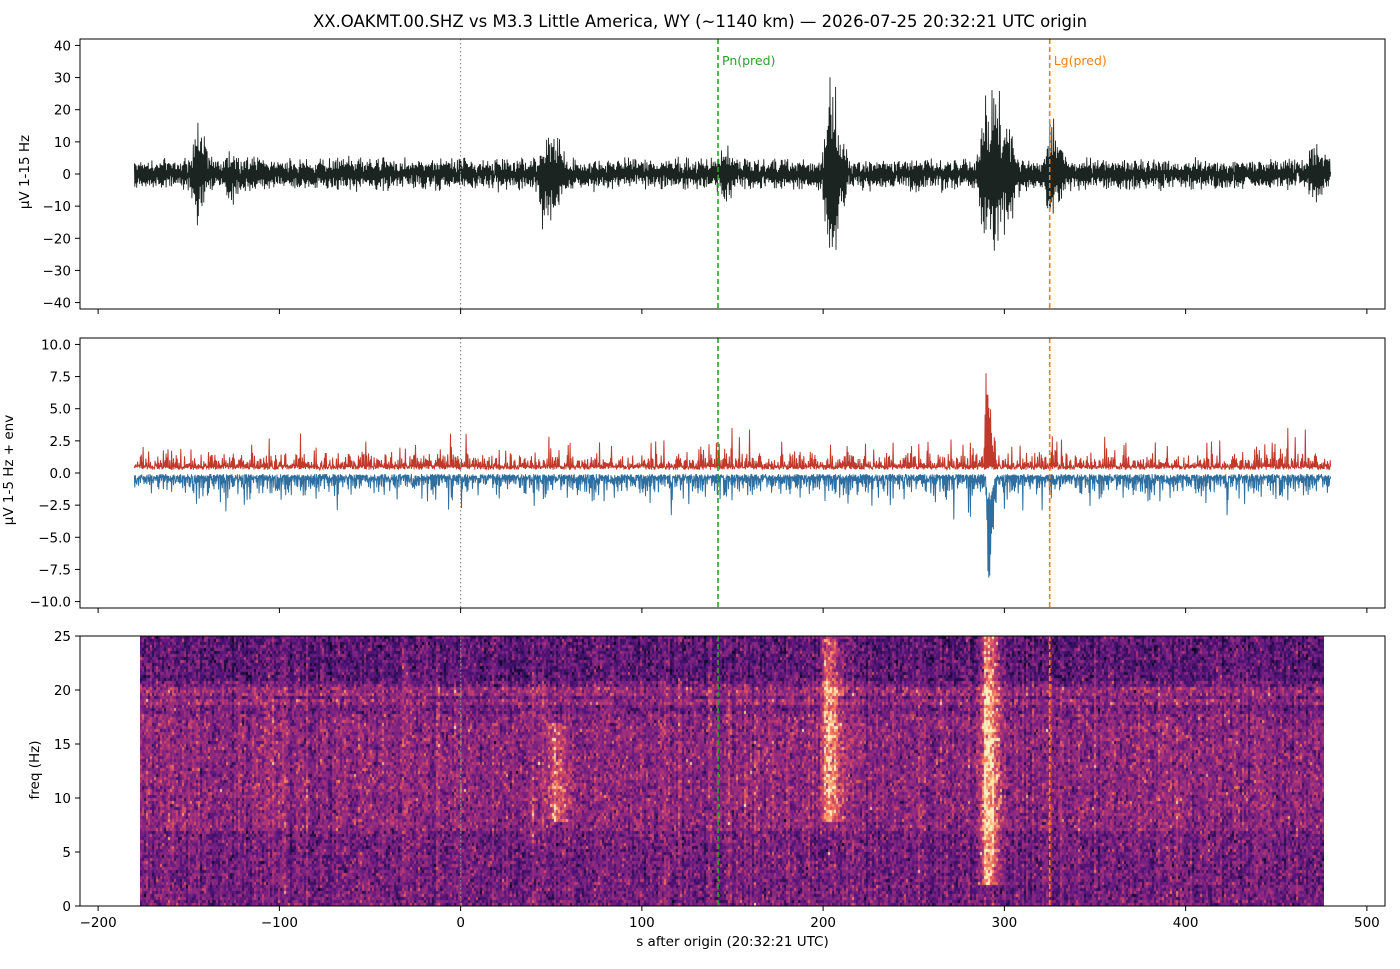  Describe the element at coordinates (66, 853) in the screenshot. I see `y-tick-label: 5` at that location.